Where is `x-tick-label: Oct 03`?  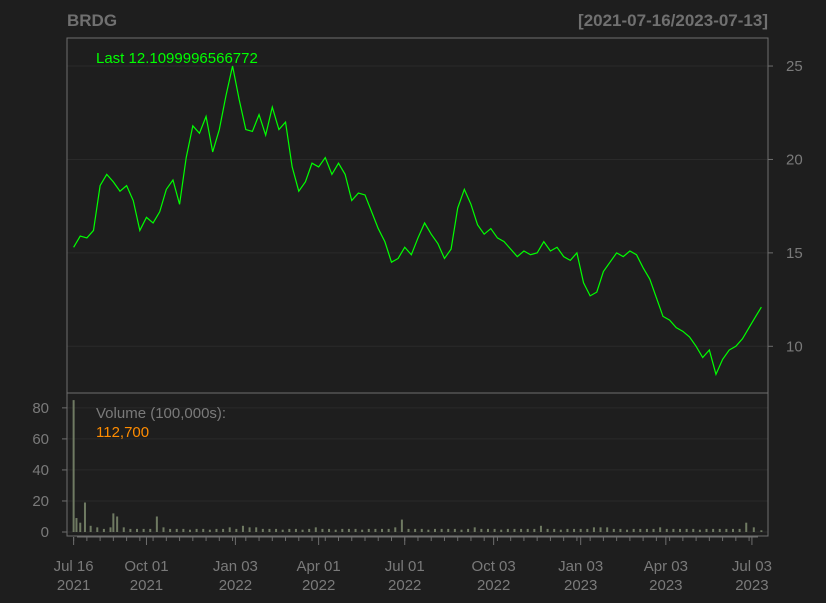
x-tick-label: Oct 03 is located at coordinates (494, 566).